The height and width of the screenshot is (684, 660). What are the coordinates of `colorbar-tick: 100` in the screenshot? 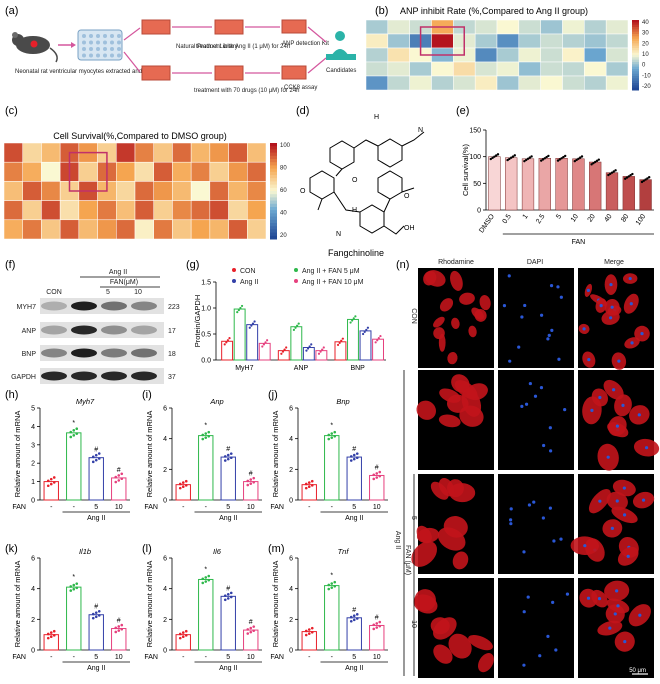 It's located at (285, 146).